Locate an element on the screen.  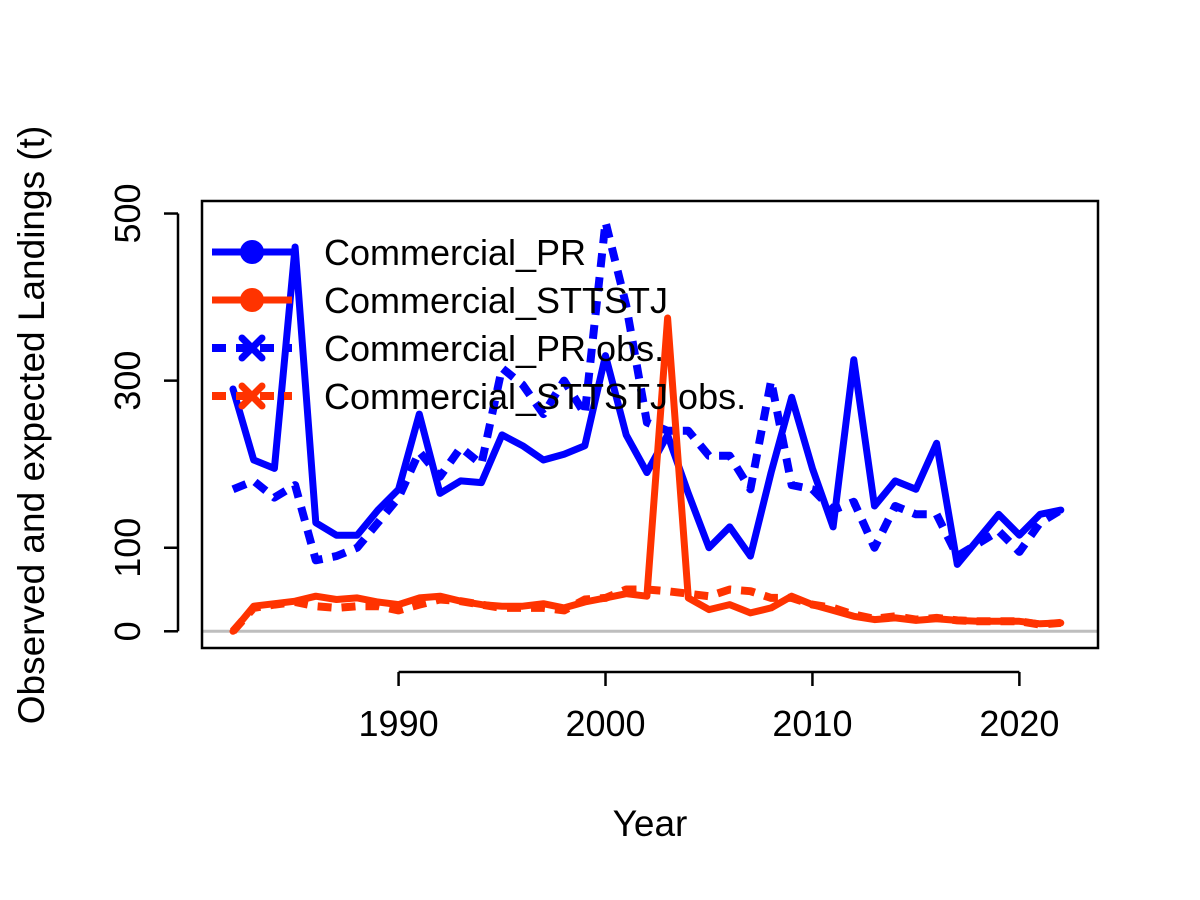
legend-entry: Commercial_STTSTJ is located at coordinates (440, 300).